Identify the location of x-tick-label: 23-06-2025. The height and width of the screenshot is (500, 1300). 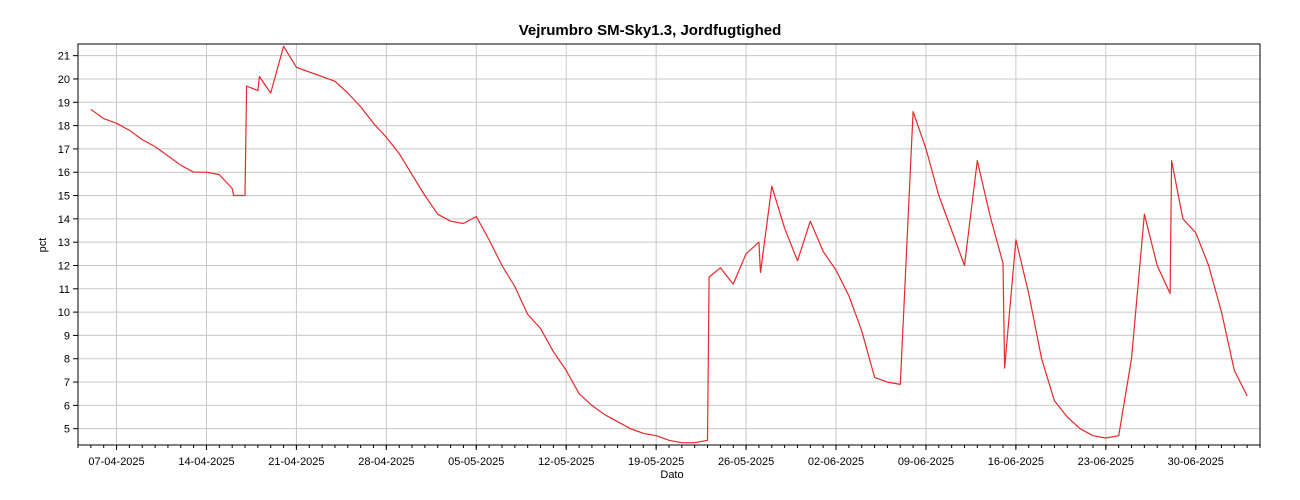
(1106, 462).